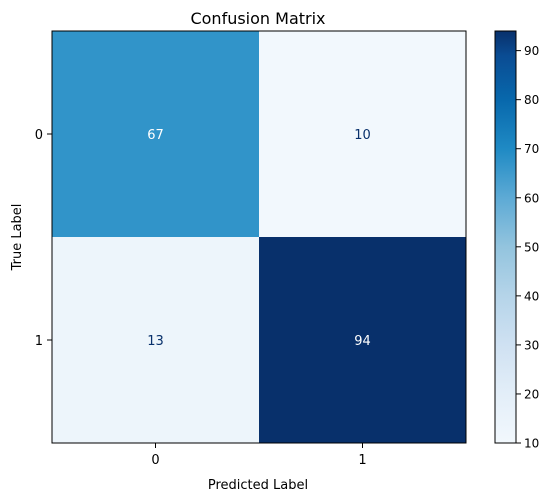 This screenshot has width=550, height=497. I want to click on cell-value-label: 10, so click(362, 135).